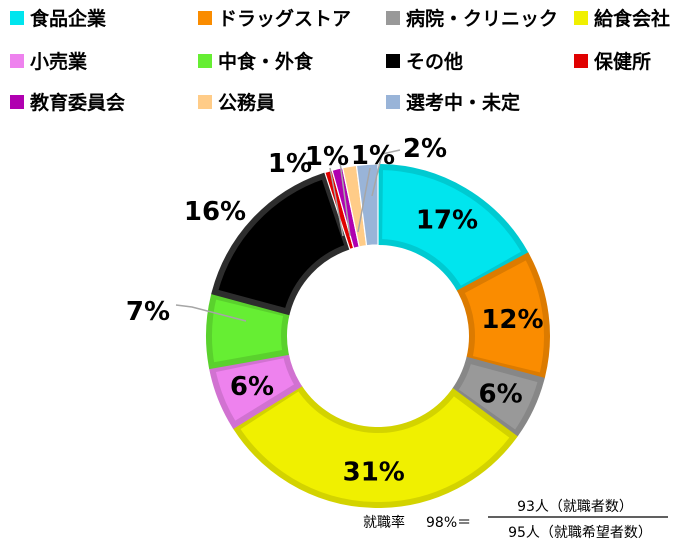  I want to click on legend-label-1: ドラッグストア, so click(284, 18).